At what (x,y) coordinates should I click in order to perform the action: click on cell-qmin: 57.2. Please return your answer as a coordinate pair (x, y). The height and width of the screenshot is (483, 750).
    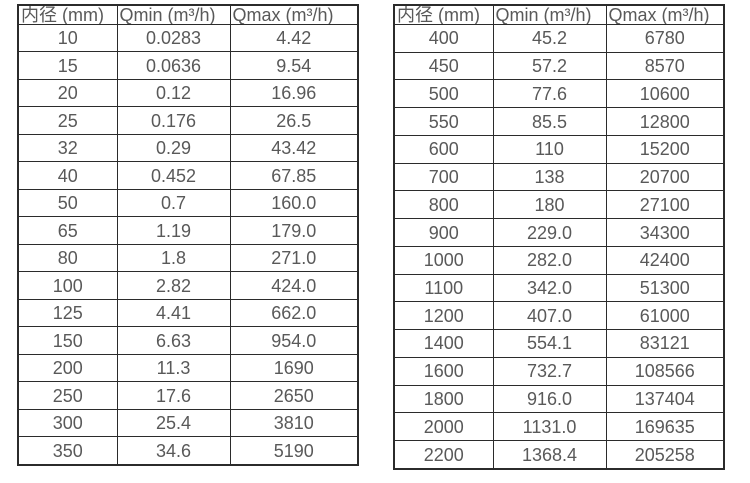
    Looking at the image, I should click on (549, 66).